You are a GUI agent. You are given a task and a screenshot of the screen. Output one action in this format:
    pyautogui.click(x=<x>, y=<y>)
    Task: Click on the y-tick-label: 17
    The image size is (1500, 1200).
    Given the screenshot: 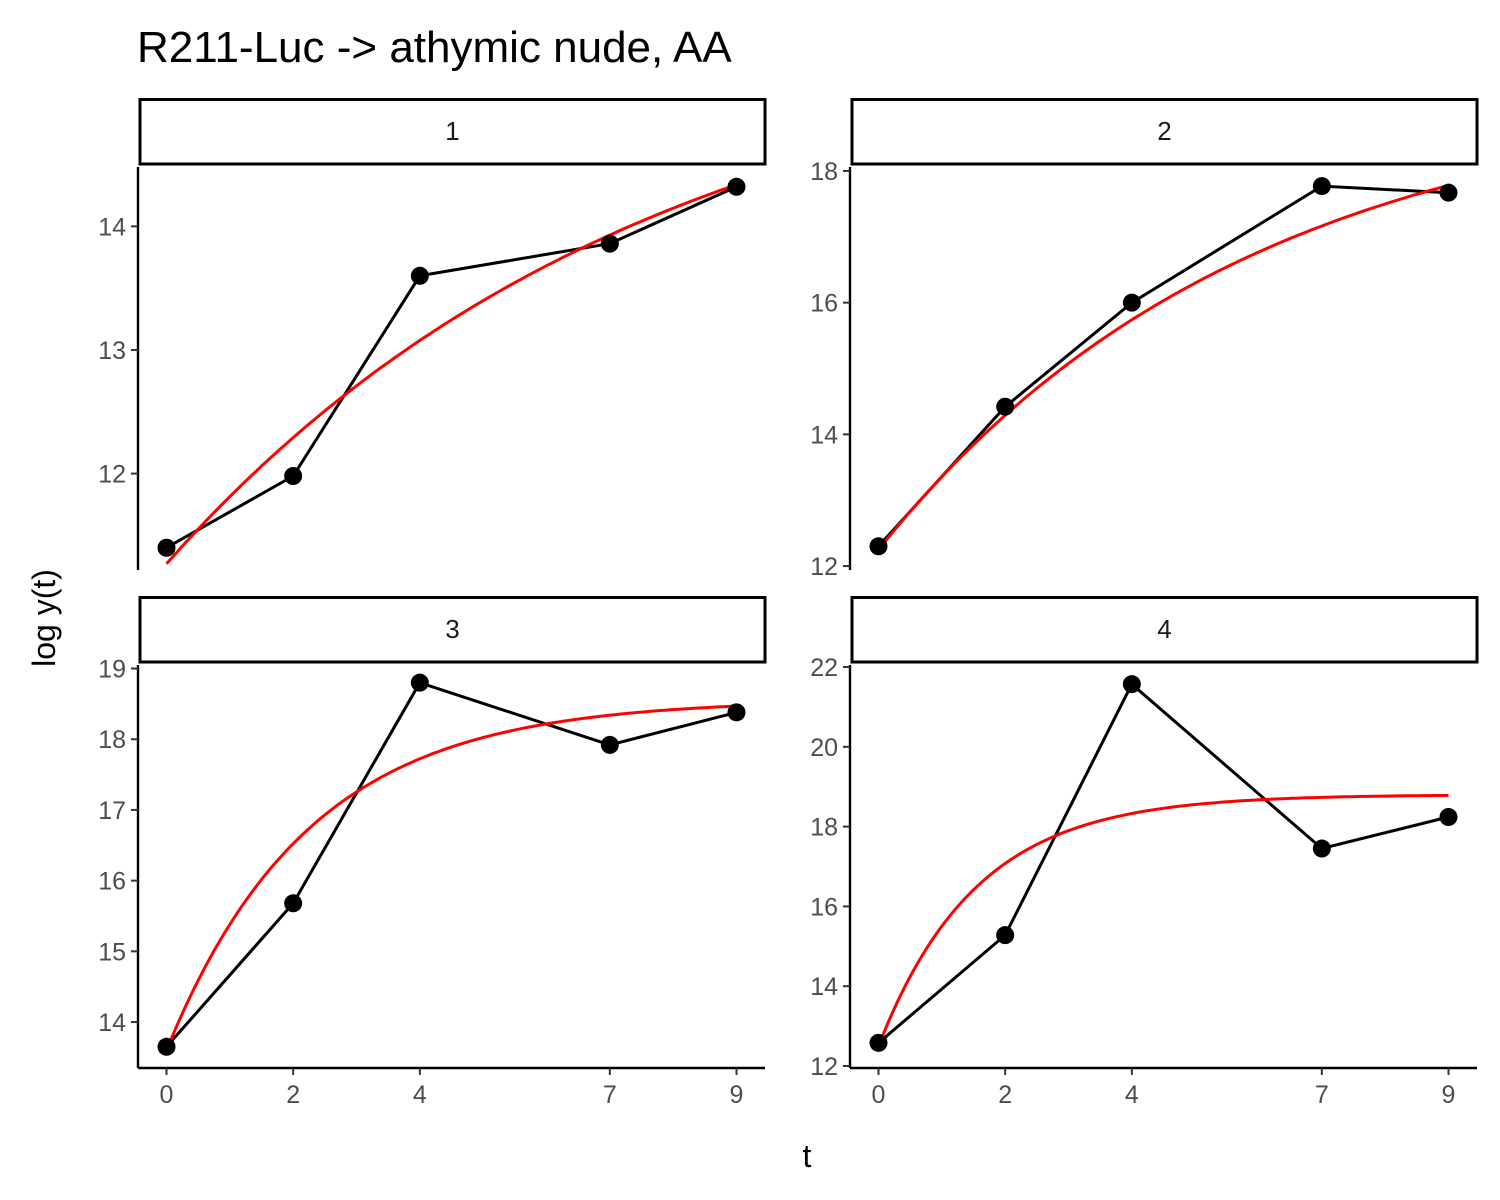 What is the action you would take?
    pyautogui.click(x=112, y=811)
    